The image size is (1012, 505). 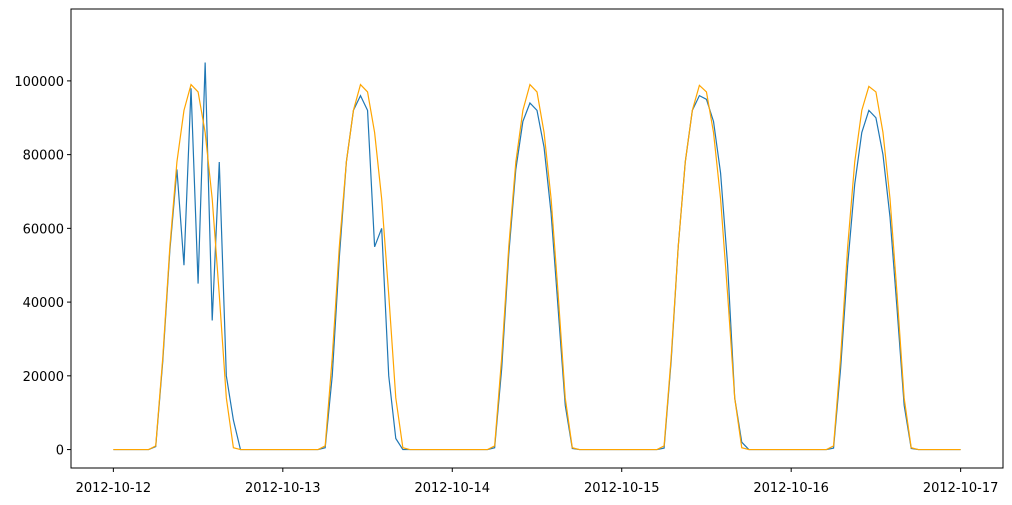 I want to click on x-tick-label: 2012-10-13, so click(x=283, y=488).